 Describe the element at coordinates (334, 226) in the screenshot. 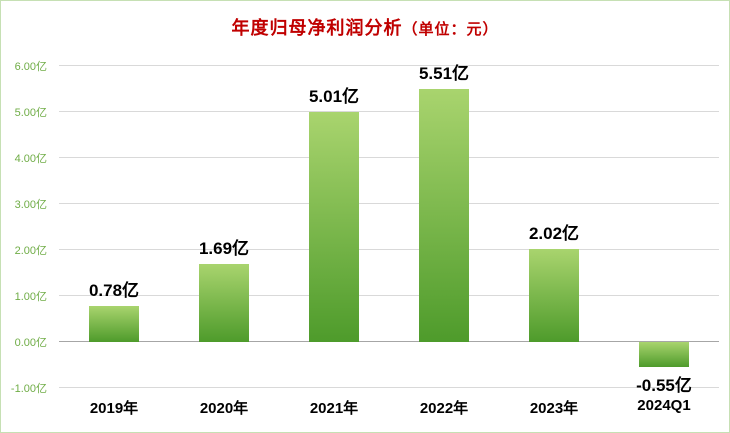

I see `bar-2021年` at that location.